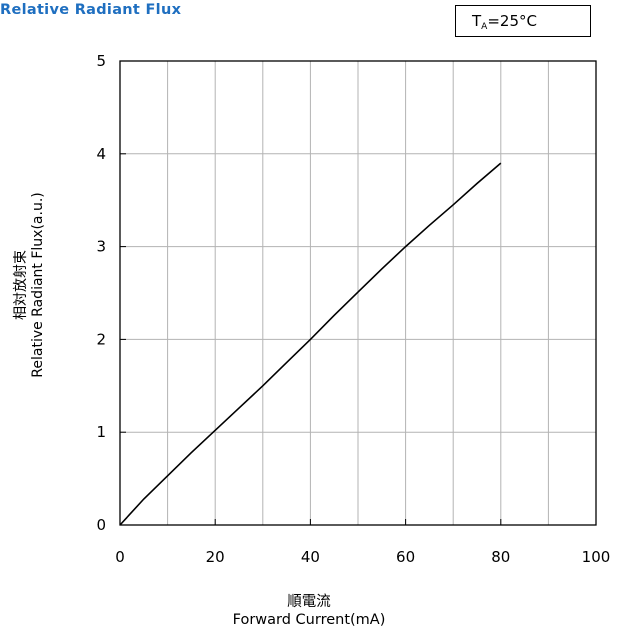  I want to click on x-tick-label: 100, so click(596, 557).